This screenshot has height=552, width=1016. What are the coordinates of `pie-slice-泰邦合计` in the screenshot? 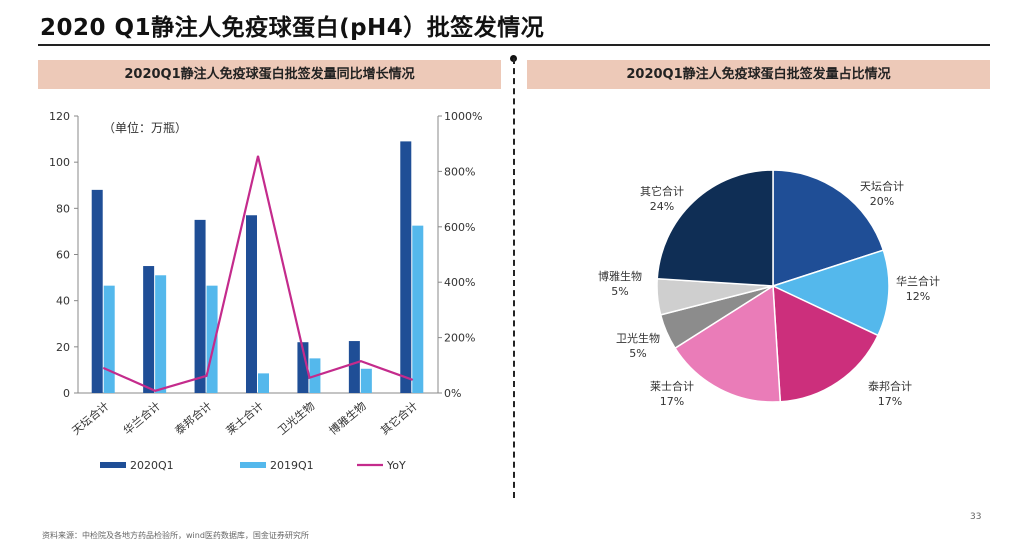 It's located at (825, 343).